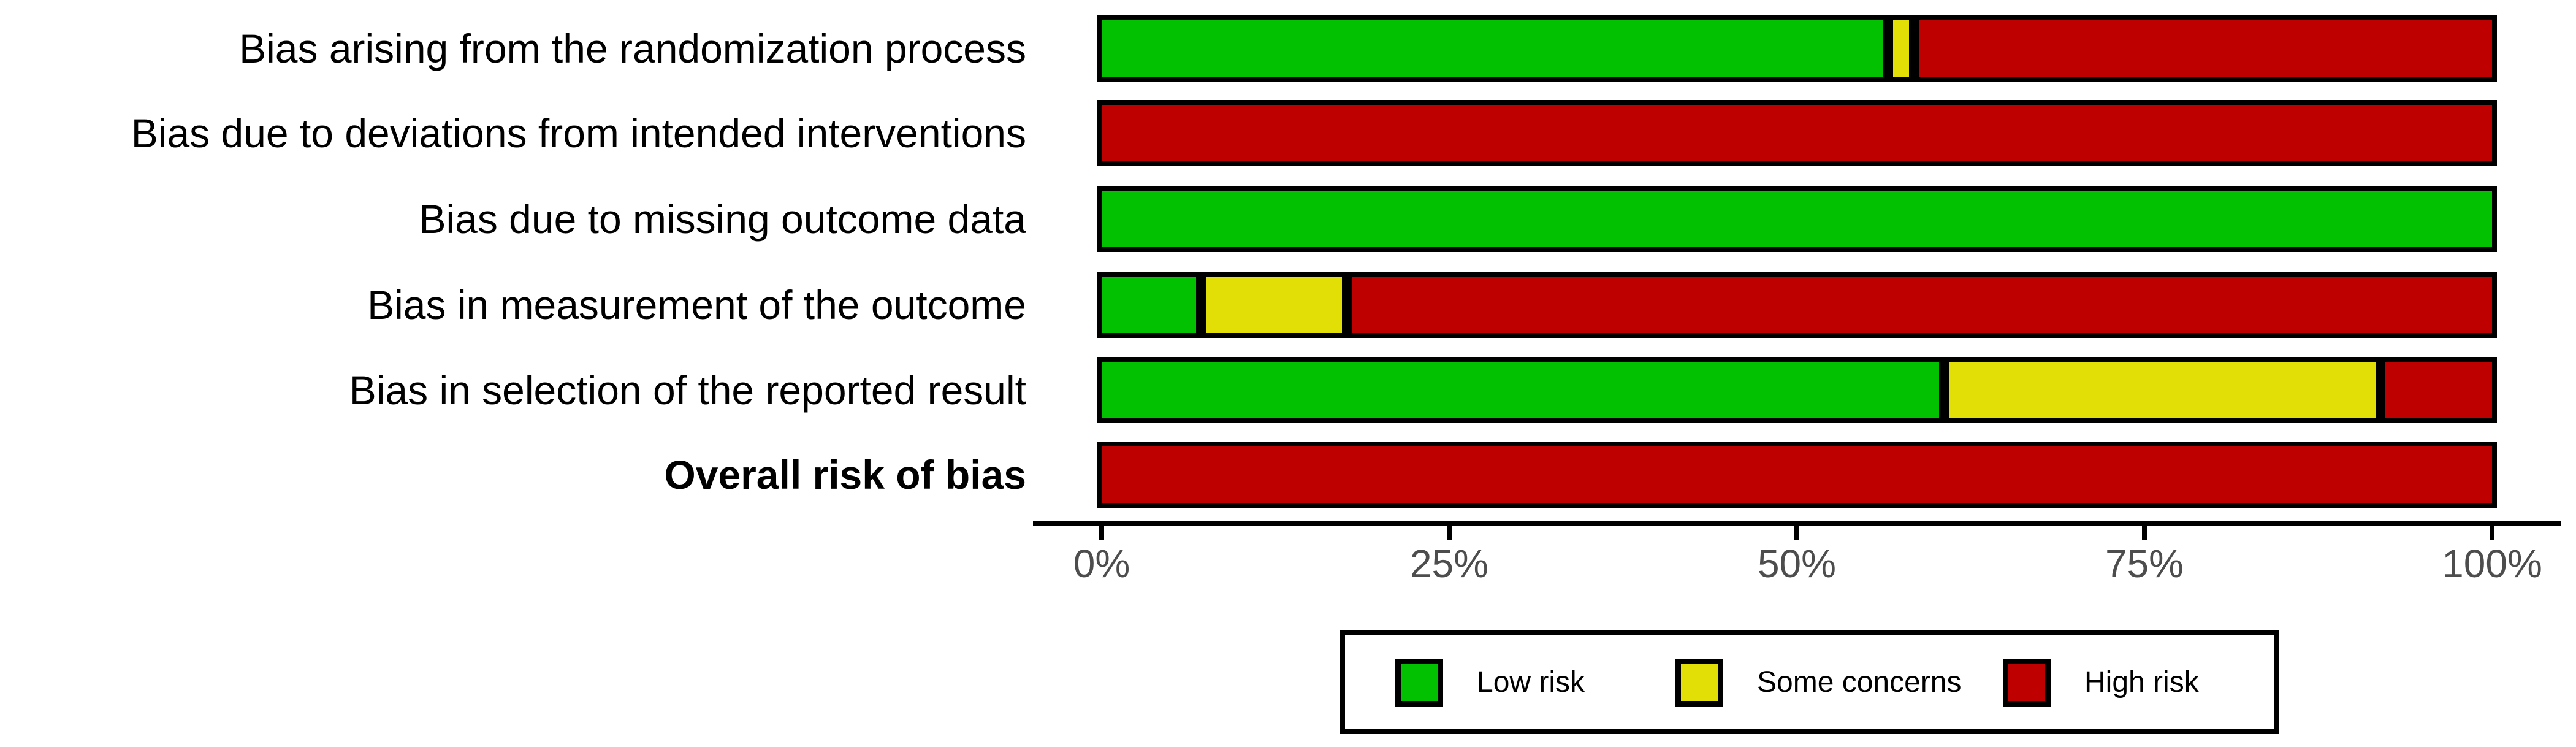  I want to click on legend-item: High risk, so click(2101, 682).